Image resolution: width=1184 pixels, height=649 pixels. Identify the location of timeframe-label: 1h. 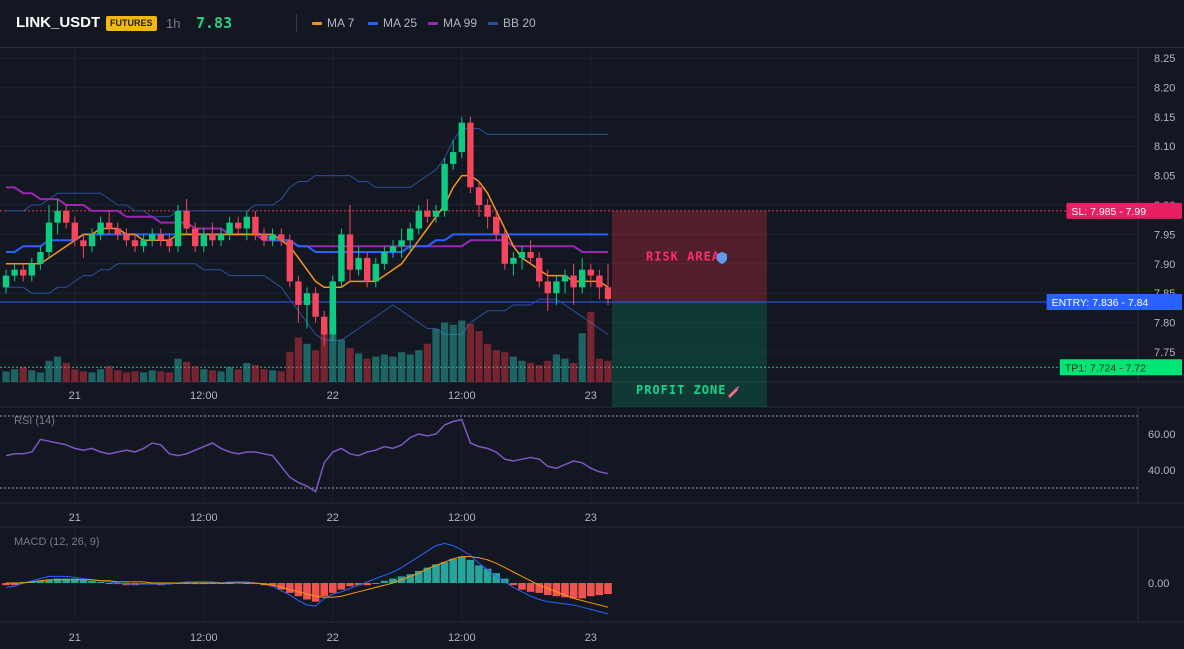
(173, 23).